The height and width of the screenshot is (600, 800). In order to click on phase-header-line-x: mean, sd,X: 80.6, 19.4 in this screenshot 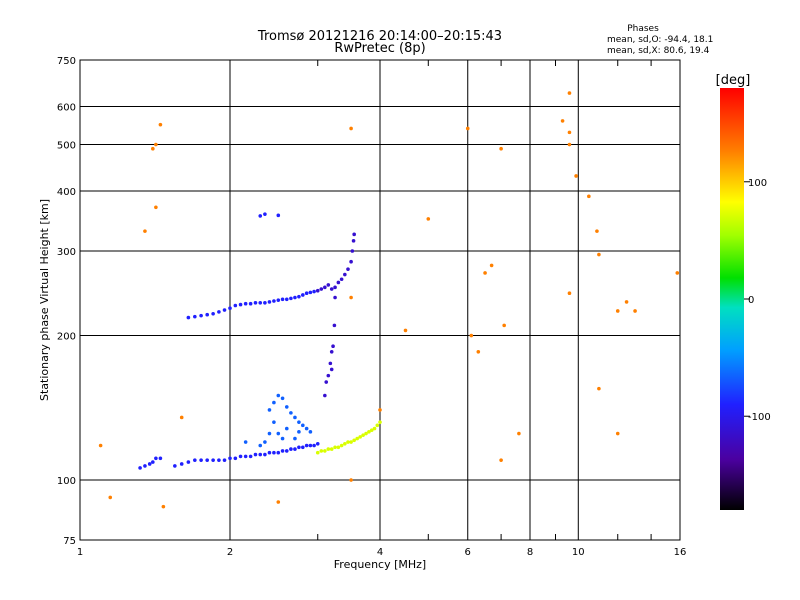, I will do `click(658, 51)`.